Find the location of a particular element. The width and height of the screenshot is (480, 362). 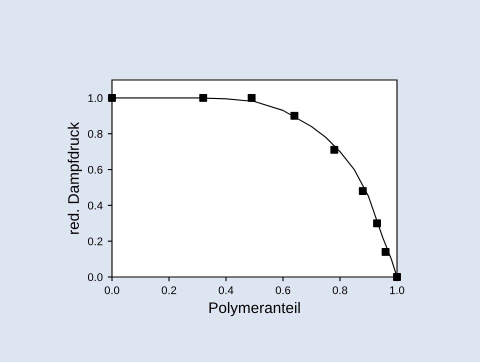

y-tick-label: 0.8 is located at coordinates (95, 134).